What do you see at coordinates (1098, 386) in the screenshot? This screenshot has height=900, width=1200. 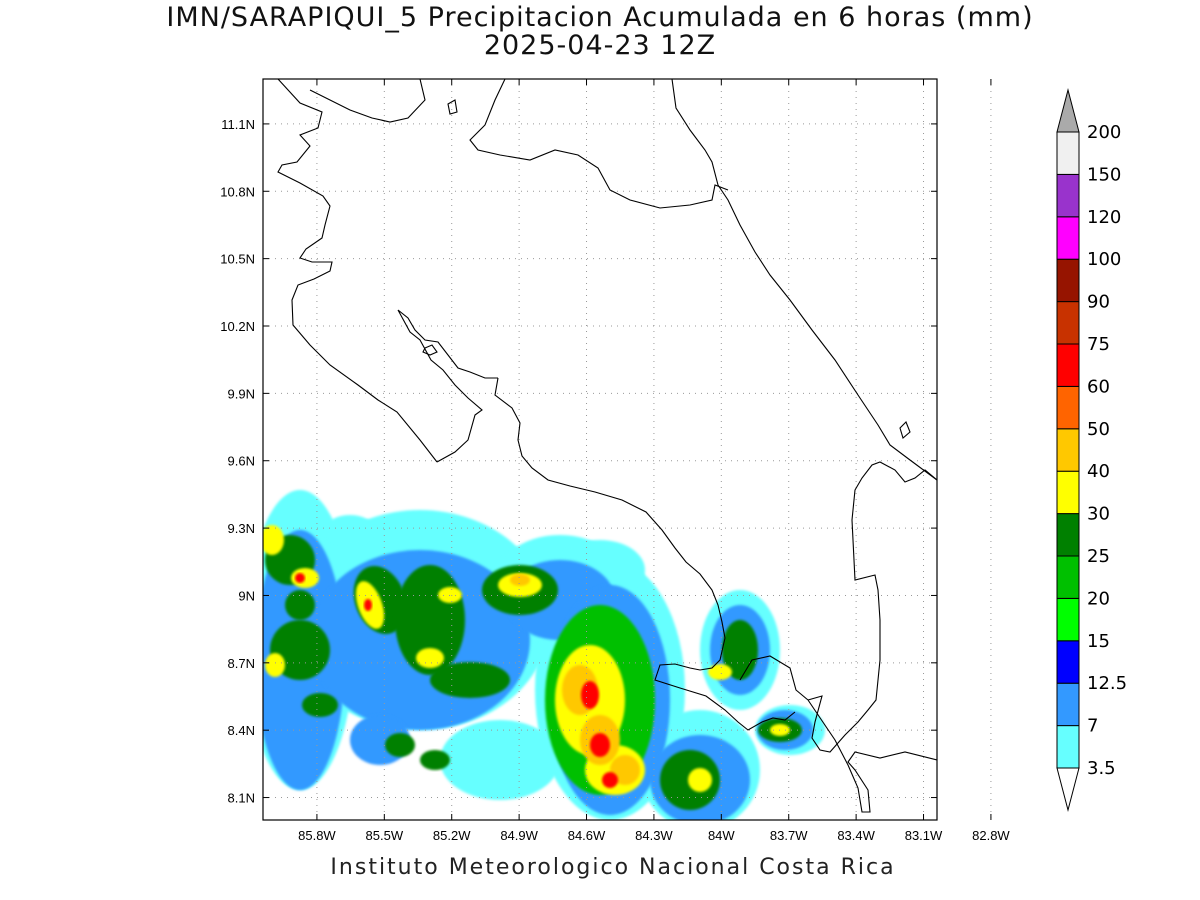 I see `legend-level-label: 60` at bounding box center [1098, 386].